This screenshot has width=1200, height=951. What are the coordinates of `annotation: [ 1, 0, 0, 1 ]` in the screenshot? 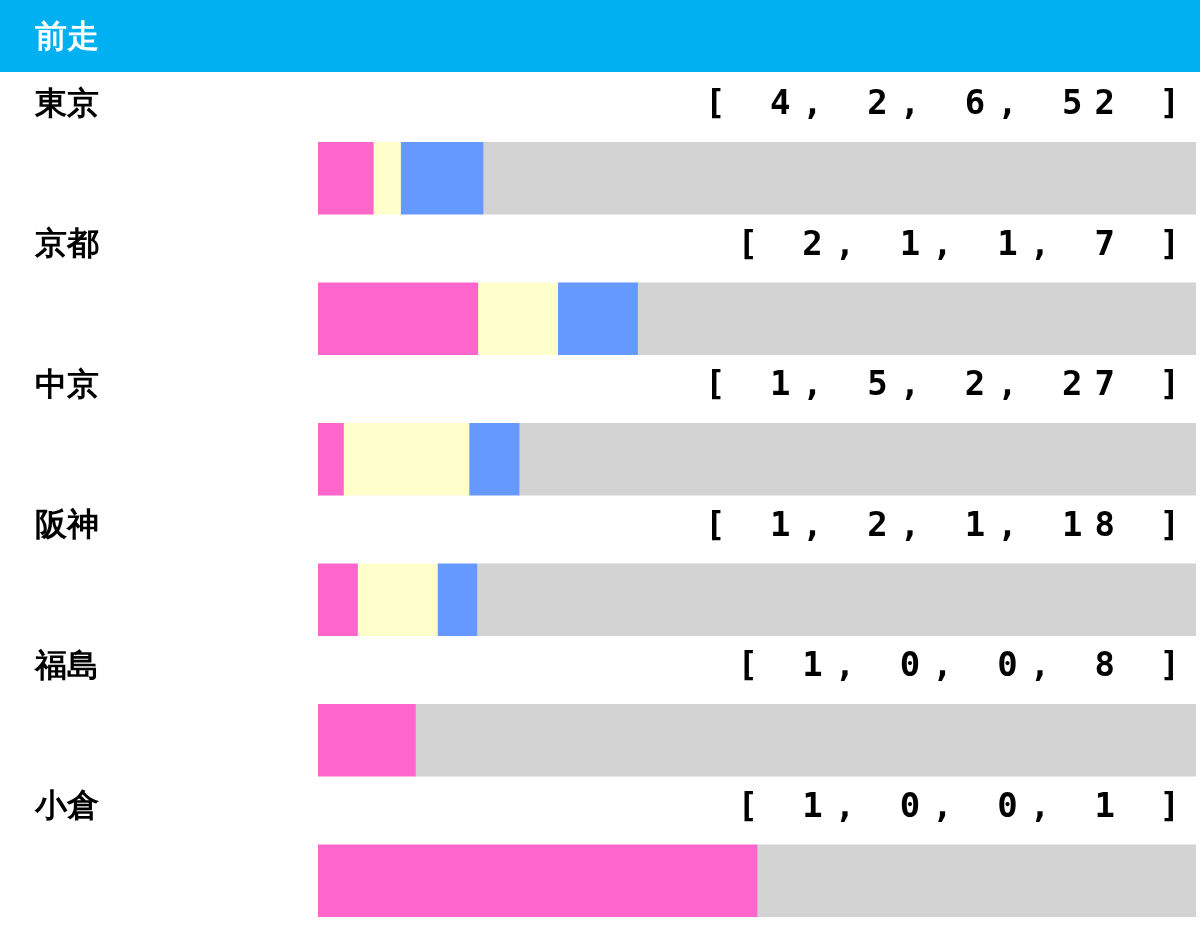 It's located at (964, 804).